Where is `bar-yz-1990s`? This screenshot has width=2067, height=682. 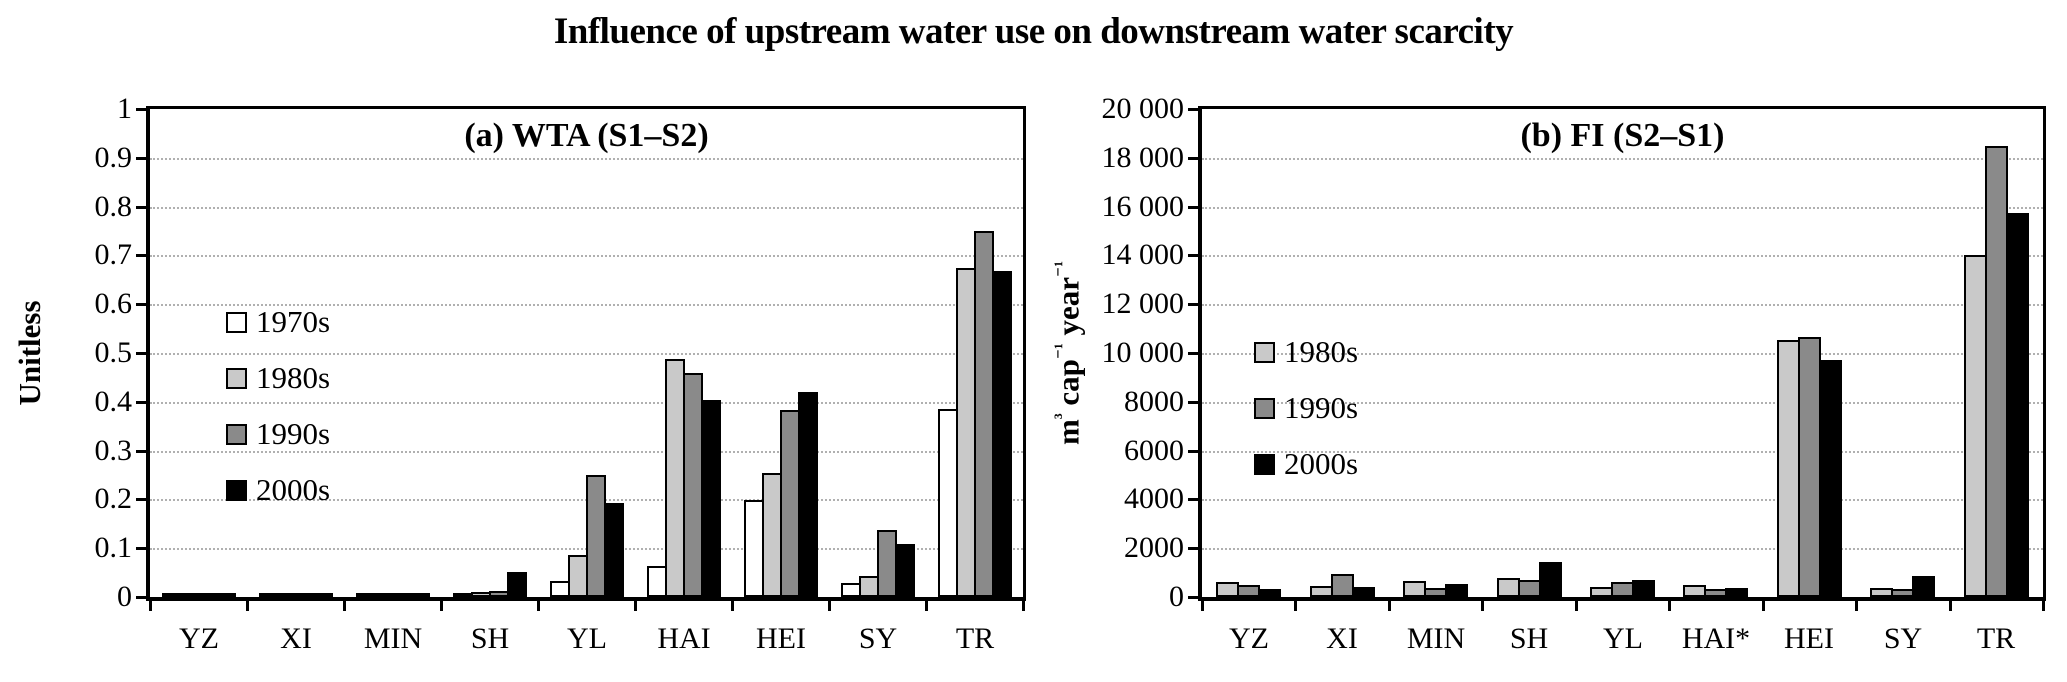 bar-yz-1990s is located at coordinates (1248, 591).